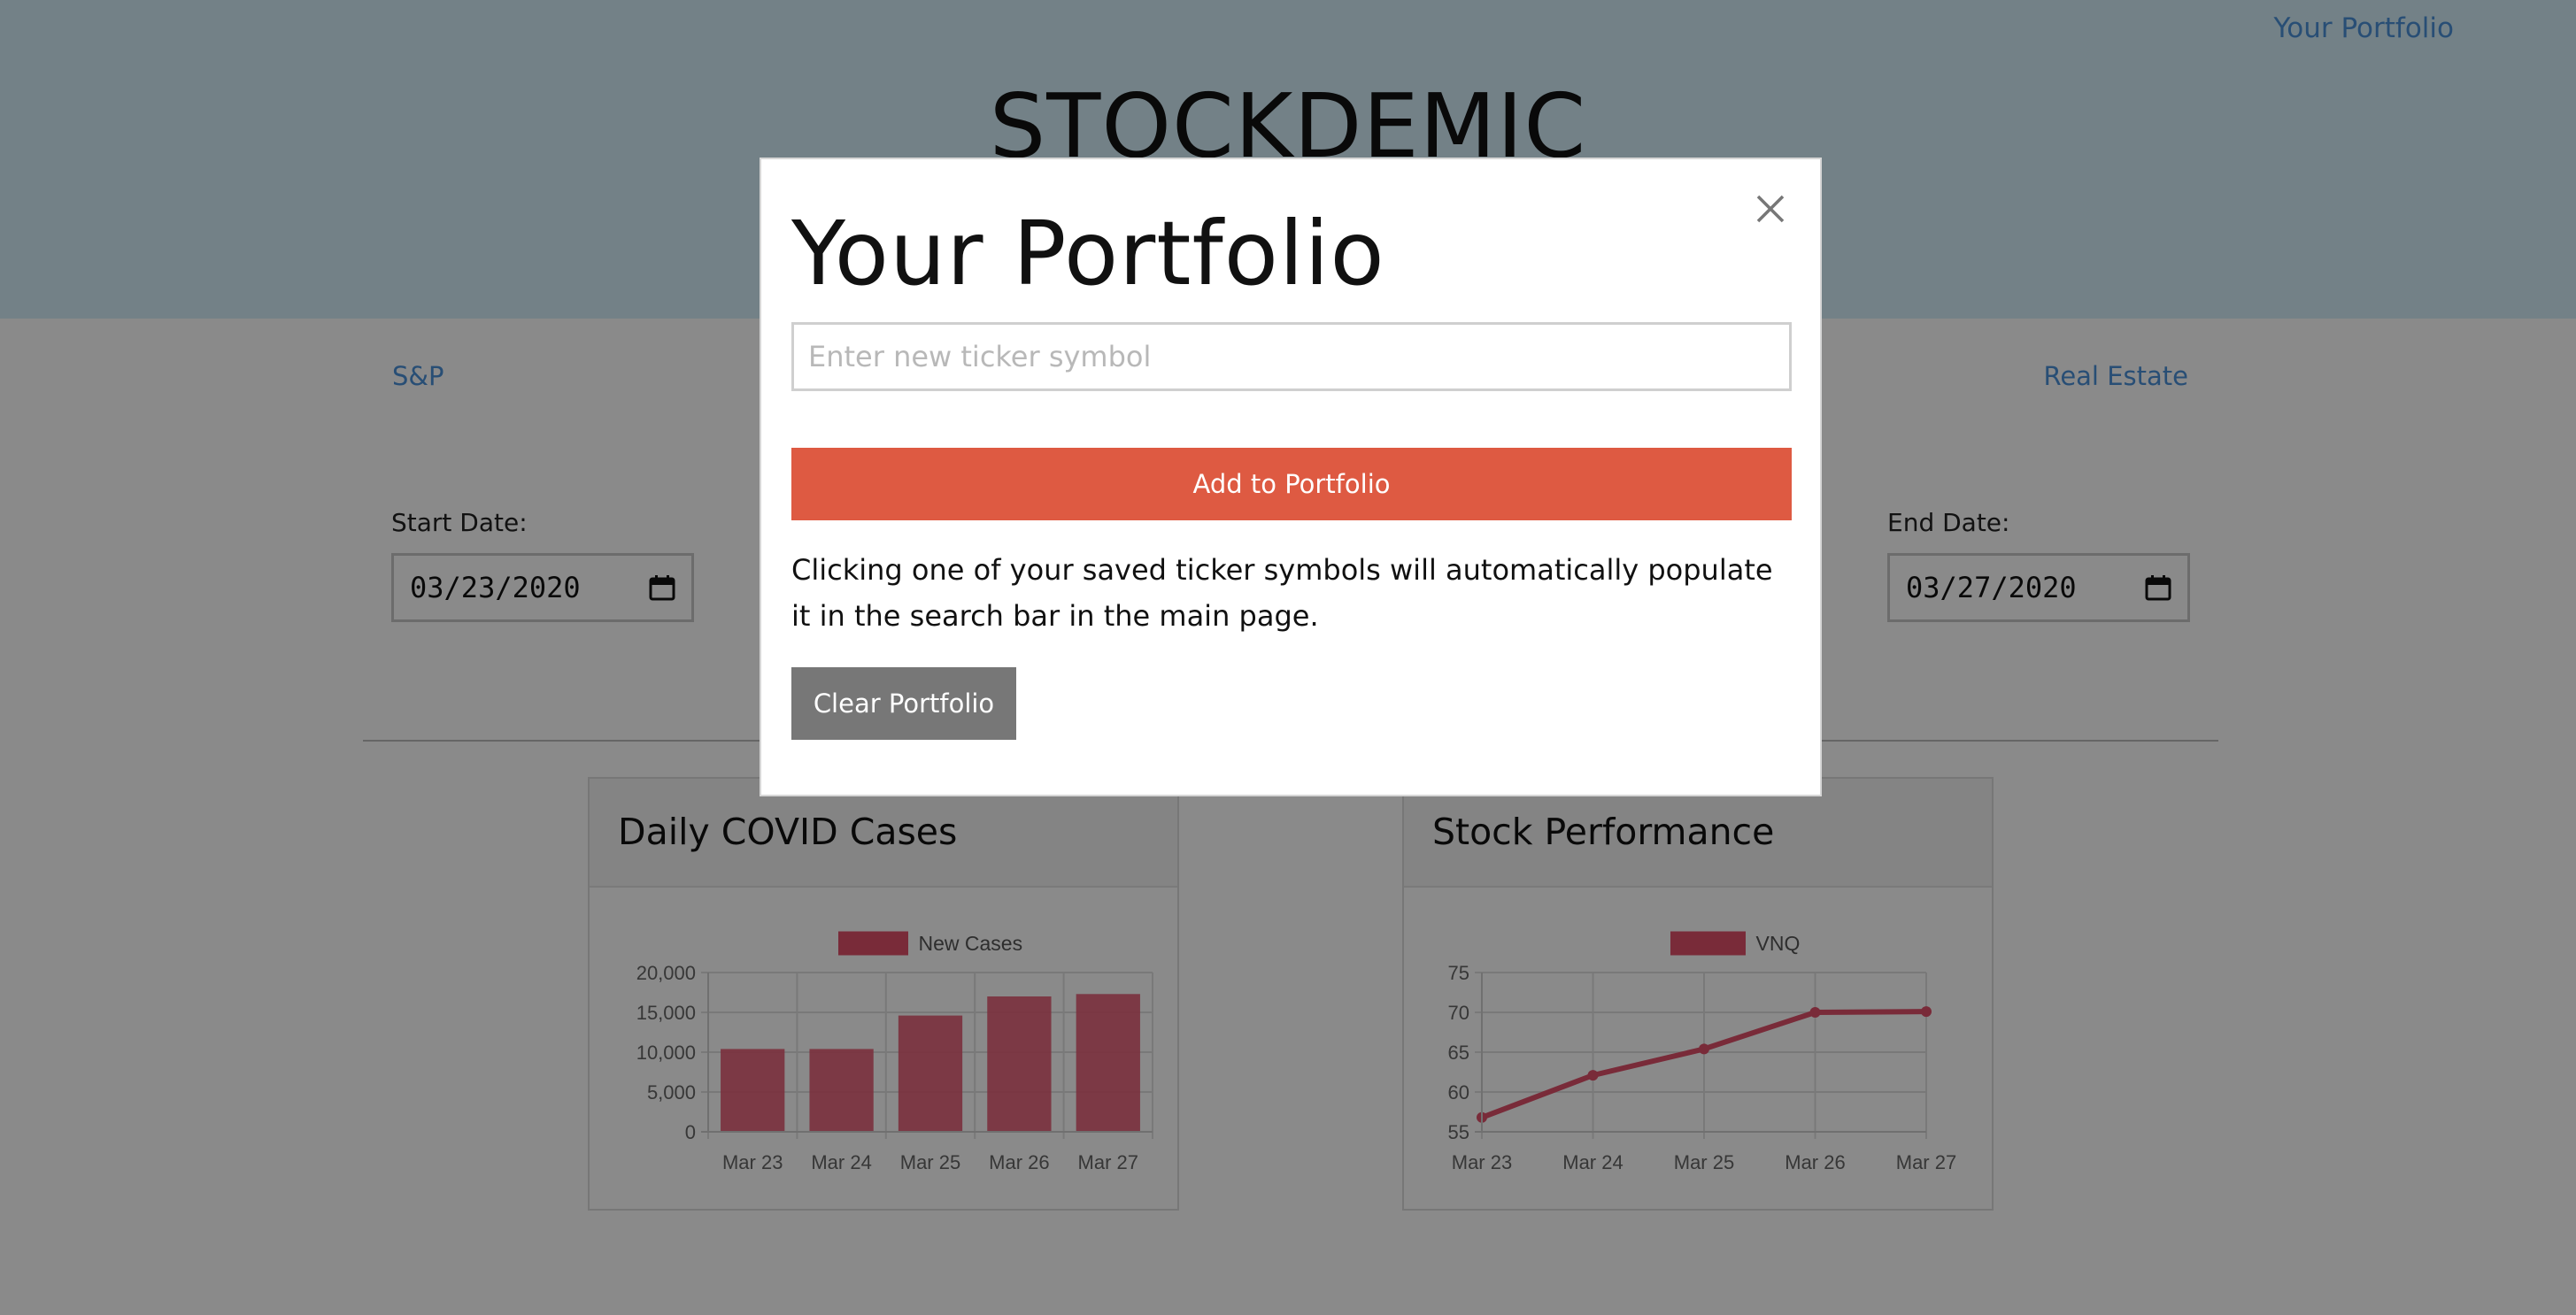 This screenshot has width=2576, height=1315. I want to click on y-tick-label: 15,000, so click(666, 1013).